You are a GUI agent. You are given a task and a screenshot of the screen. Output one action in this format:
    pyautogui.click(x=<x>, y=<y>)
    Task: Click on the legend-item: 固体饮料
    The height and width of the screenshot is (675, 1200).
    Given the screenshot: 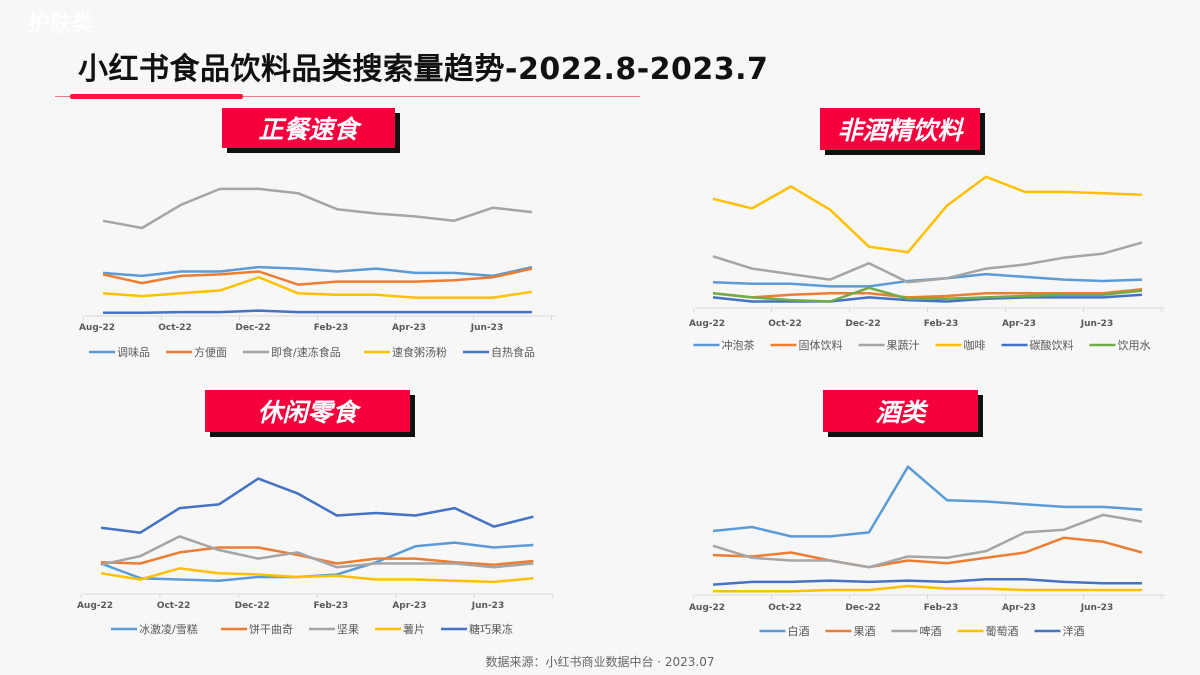 What is the action you would take?
    pyautogui.click(x=806, y=345)
    